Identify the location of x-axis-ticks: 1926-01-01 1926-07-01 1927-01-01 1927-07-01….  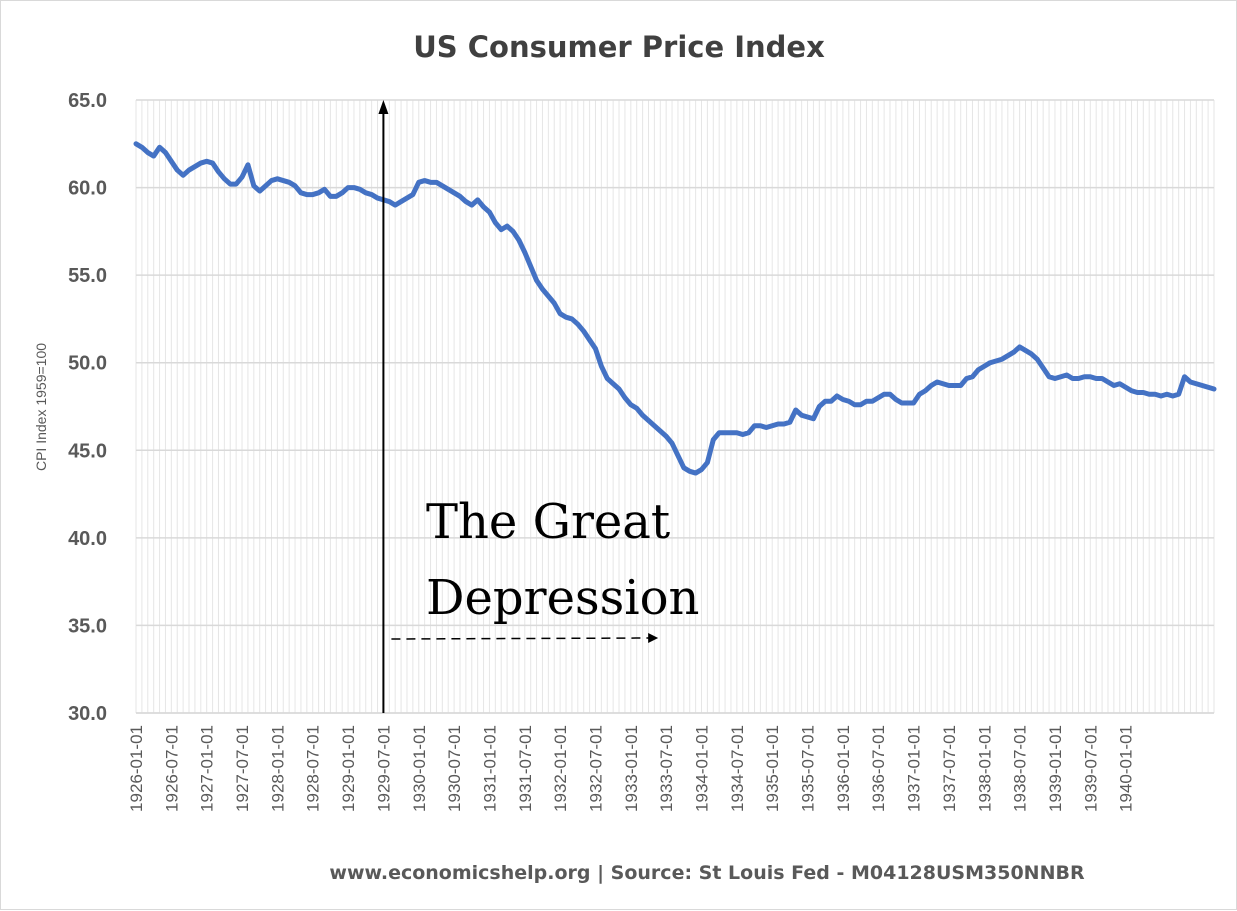
(631, 768).